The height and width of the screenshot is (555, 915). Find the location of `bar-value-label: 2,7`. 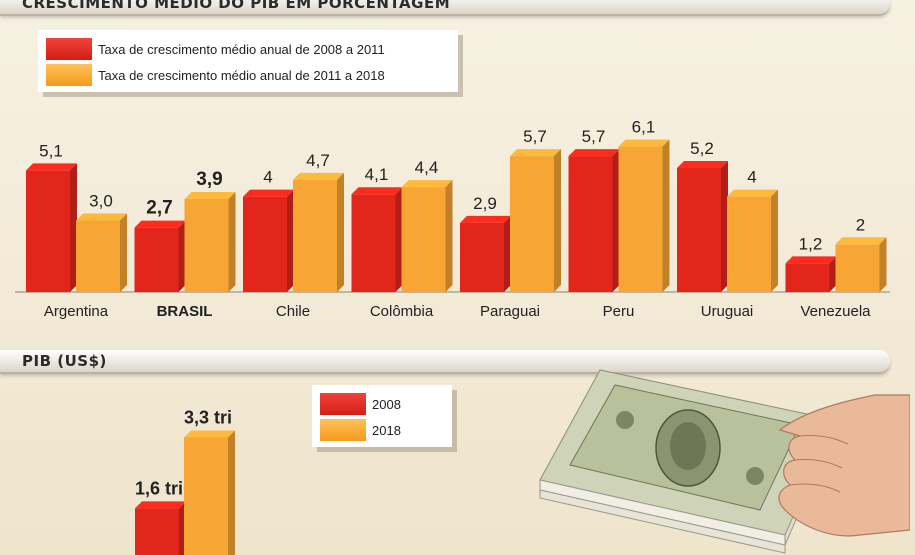

bar-value-label: 2,7 is located at coordinates (159, 208).